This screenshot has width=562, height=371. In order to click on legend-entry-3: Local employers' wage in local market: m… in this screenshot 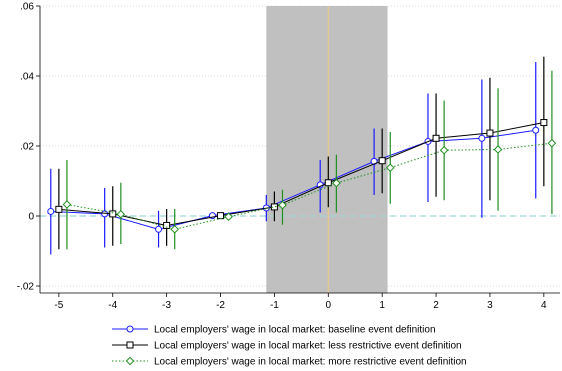, I will do `click(289, 362)`.